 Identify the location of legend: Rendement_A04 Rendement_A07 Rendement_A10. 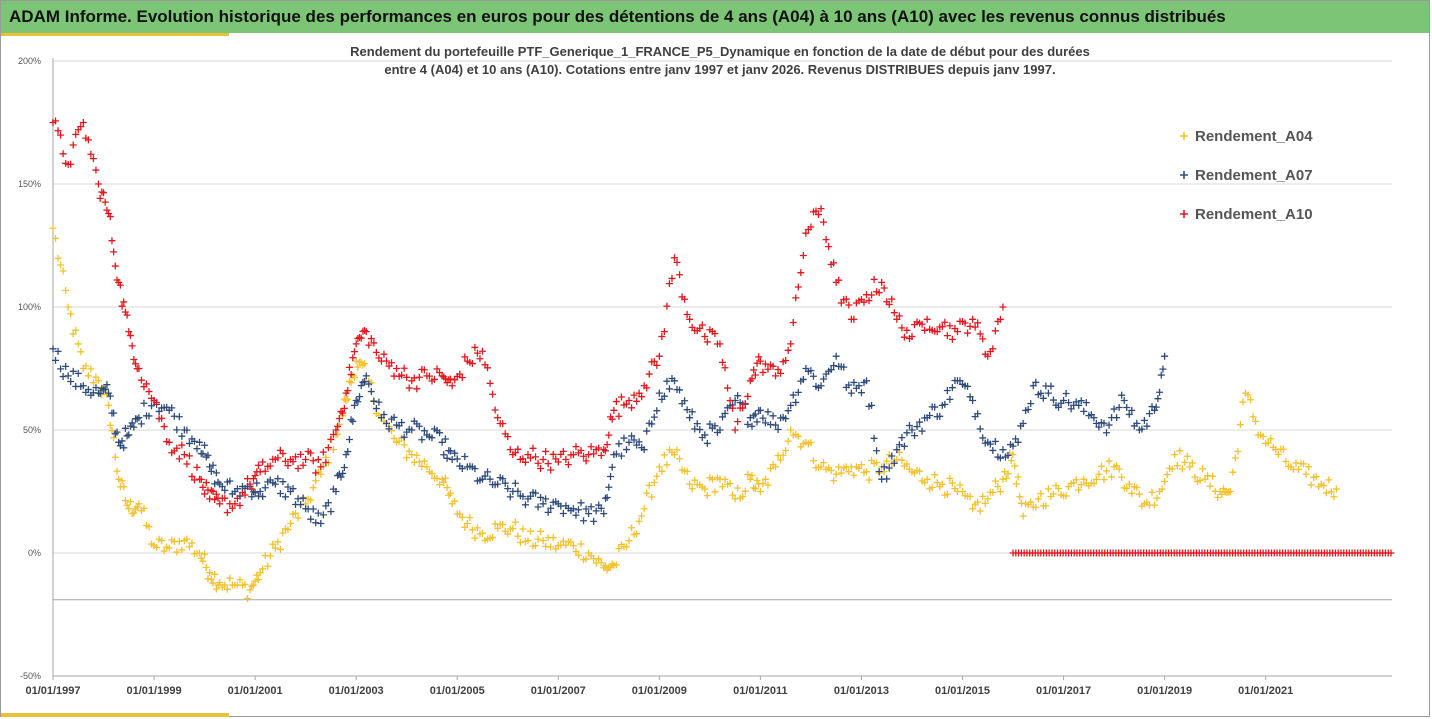
(1246, 175).